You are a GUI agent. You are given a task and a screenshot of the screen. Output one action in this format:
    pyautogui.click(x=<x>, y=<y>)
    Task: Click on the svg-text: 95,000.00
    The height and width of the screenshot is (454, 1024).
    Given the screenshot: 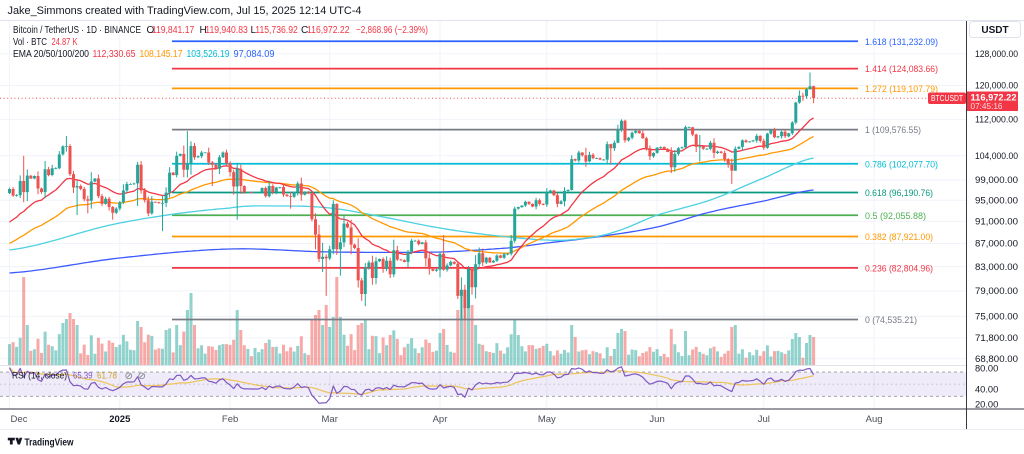 What is the action you would take?
    pyautogui.click(x=996, y=201)
    